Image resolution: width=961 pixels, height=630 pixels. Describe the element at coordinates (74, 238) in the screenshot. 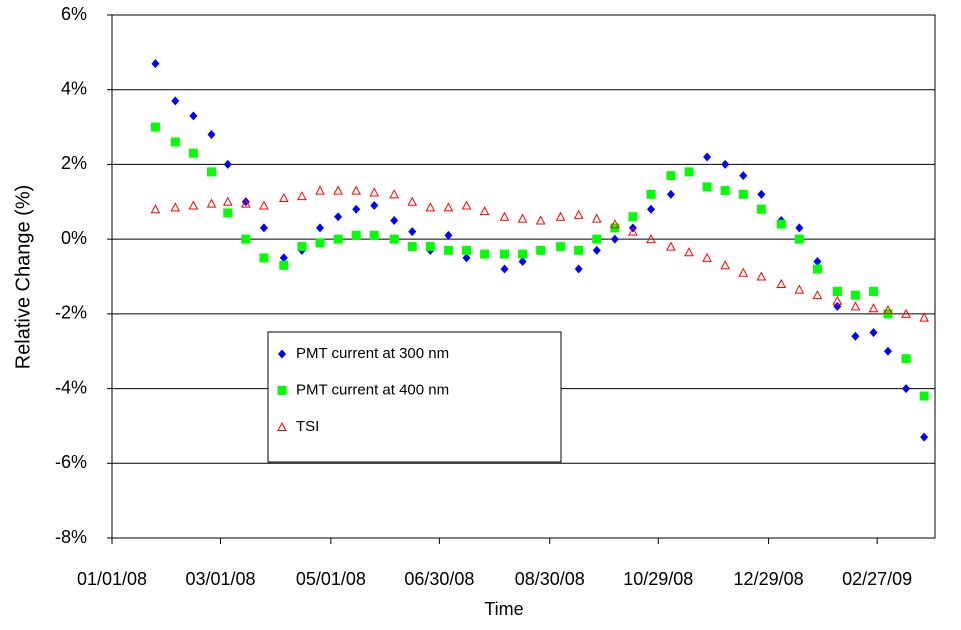

I see `y-tick-label: 0%` at that location.